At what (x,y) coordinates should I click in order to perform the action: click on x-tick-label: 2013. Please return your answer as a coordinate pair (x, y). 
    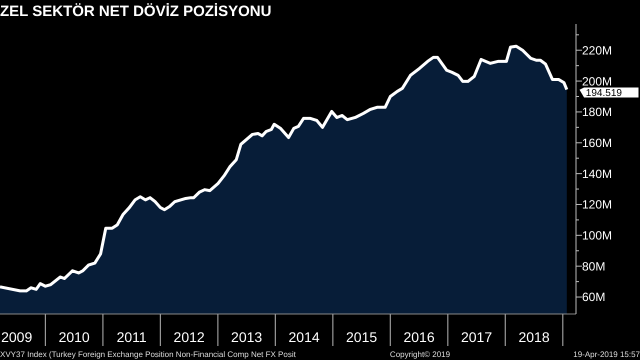
    Looking at the image, I should click on (246, 337).